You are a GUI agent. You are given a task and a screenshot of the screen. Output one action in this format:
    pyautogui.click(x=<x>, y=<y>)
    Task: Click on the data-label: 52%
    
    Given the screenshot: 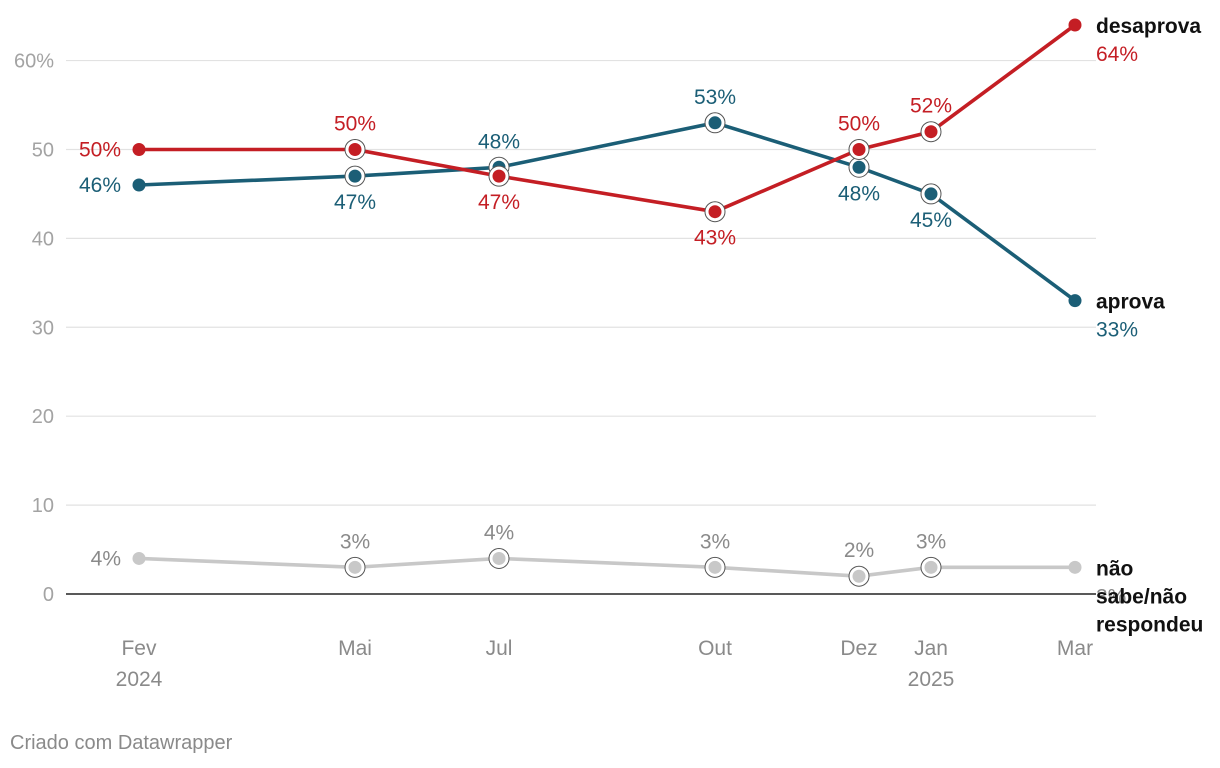 What is the action you would take?
    pyautogui.click(x=931, y=106)
    